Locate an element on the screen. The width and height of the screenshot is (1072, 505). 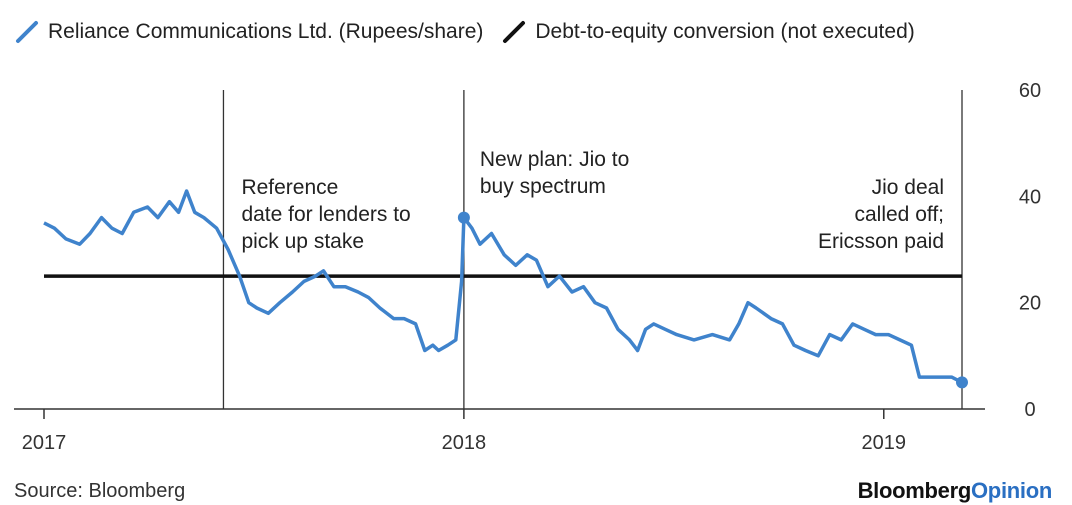
y-tick-label-60: 60 is located at coordinates (1030, 91).